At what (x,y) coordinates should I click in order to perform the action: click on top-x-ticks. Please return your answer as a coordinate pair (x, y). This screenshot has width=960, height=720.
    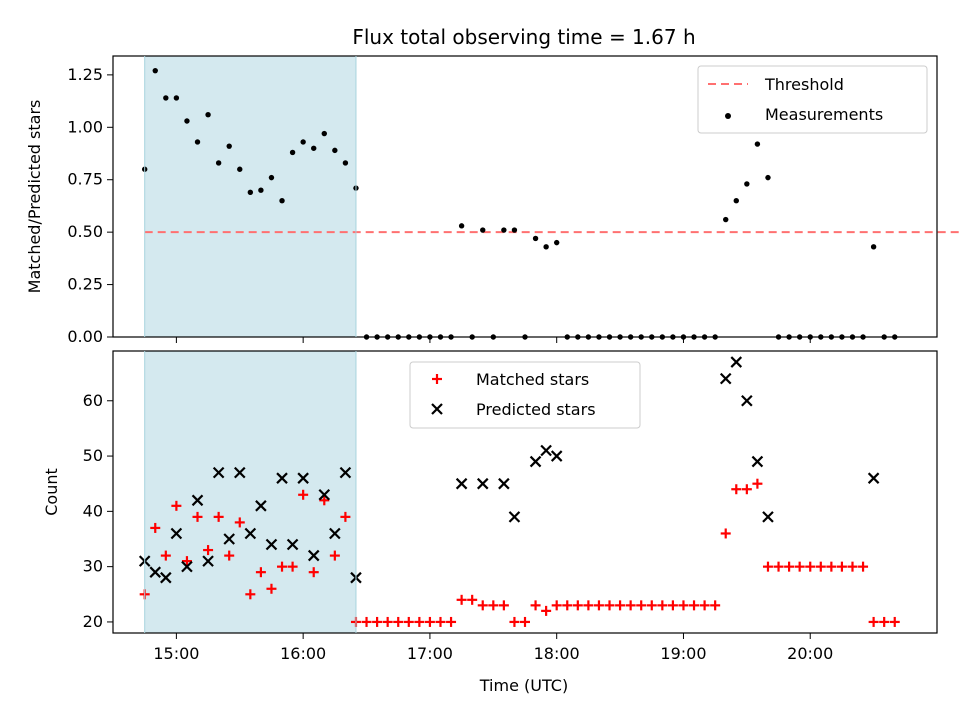
    Looking at the image, I should click on (493, 340).